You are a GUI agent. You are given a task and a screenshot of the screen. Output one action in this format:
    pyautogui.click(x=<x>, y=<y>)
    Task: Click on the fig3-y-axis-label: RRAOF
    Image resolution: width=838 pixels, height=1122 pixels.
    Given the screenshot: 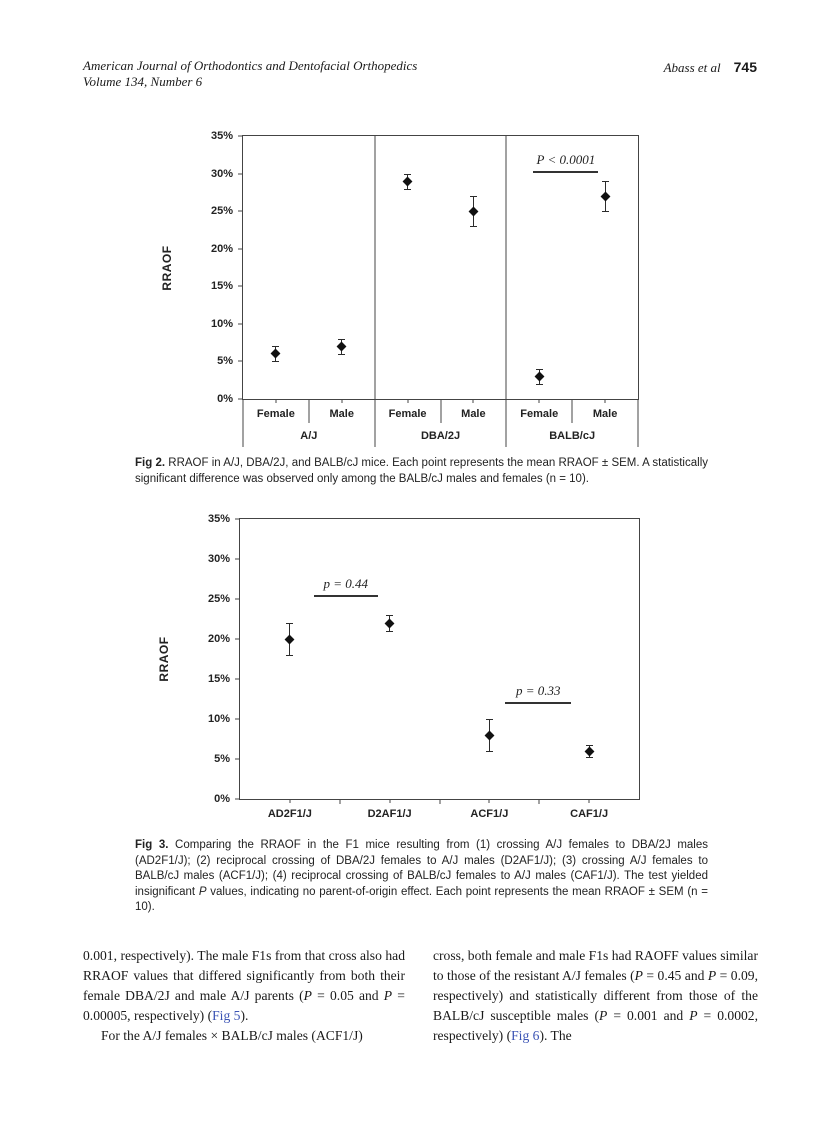 What is the action you would take?
    pyautogui.click(x=164, y=659)
    